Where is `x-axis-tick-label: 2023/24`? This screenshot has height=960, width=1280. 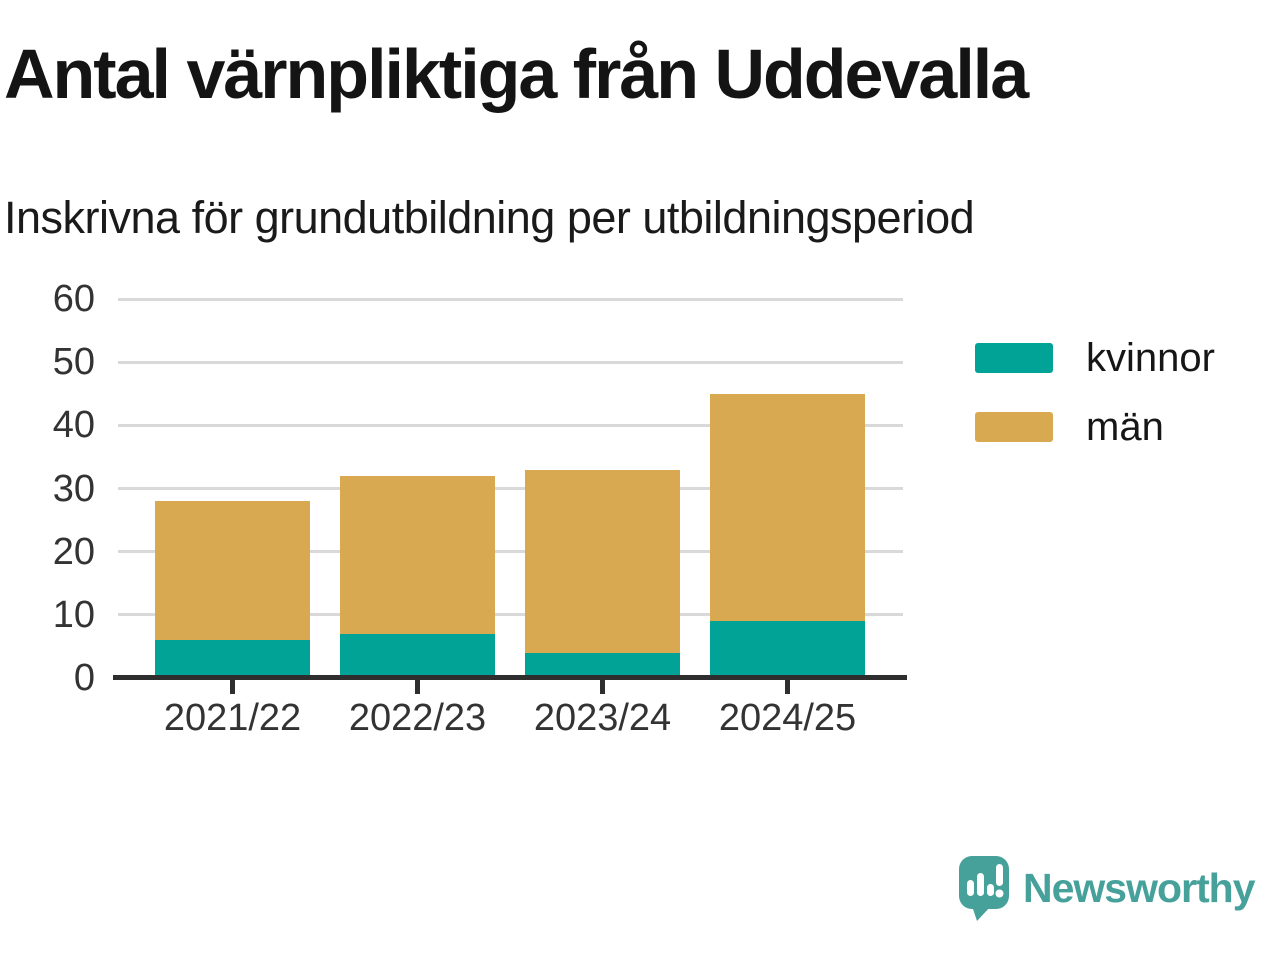 x-axis-tick-label: 2023/24 is located at coordinates (602, 718).